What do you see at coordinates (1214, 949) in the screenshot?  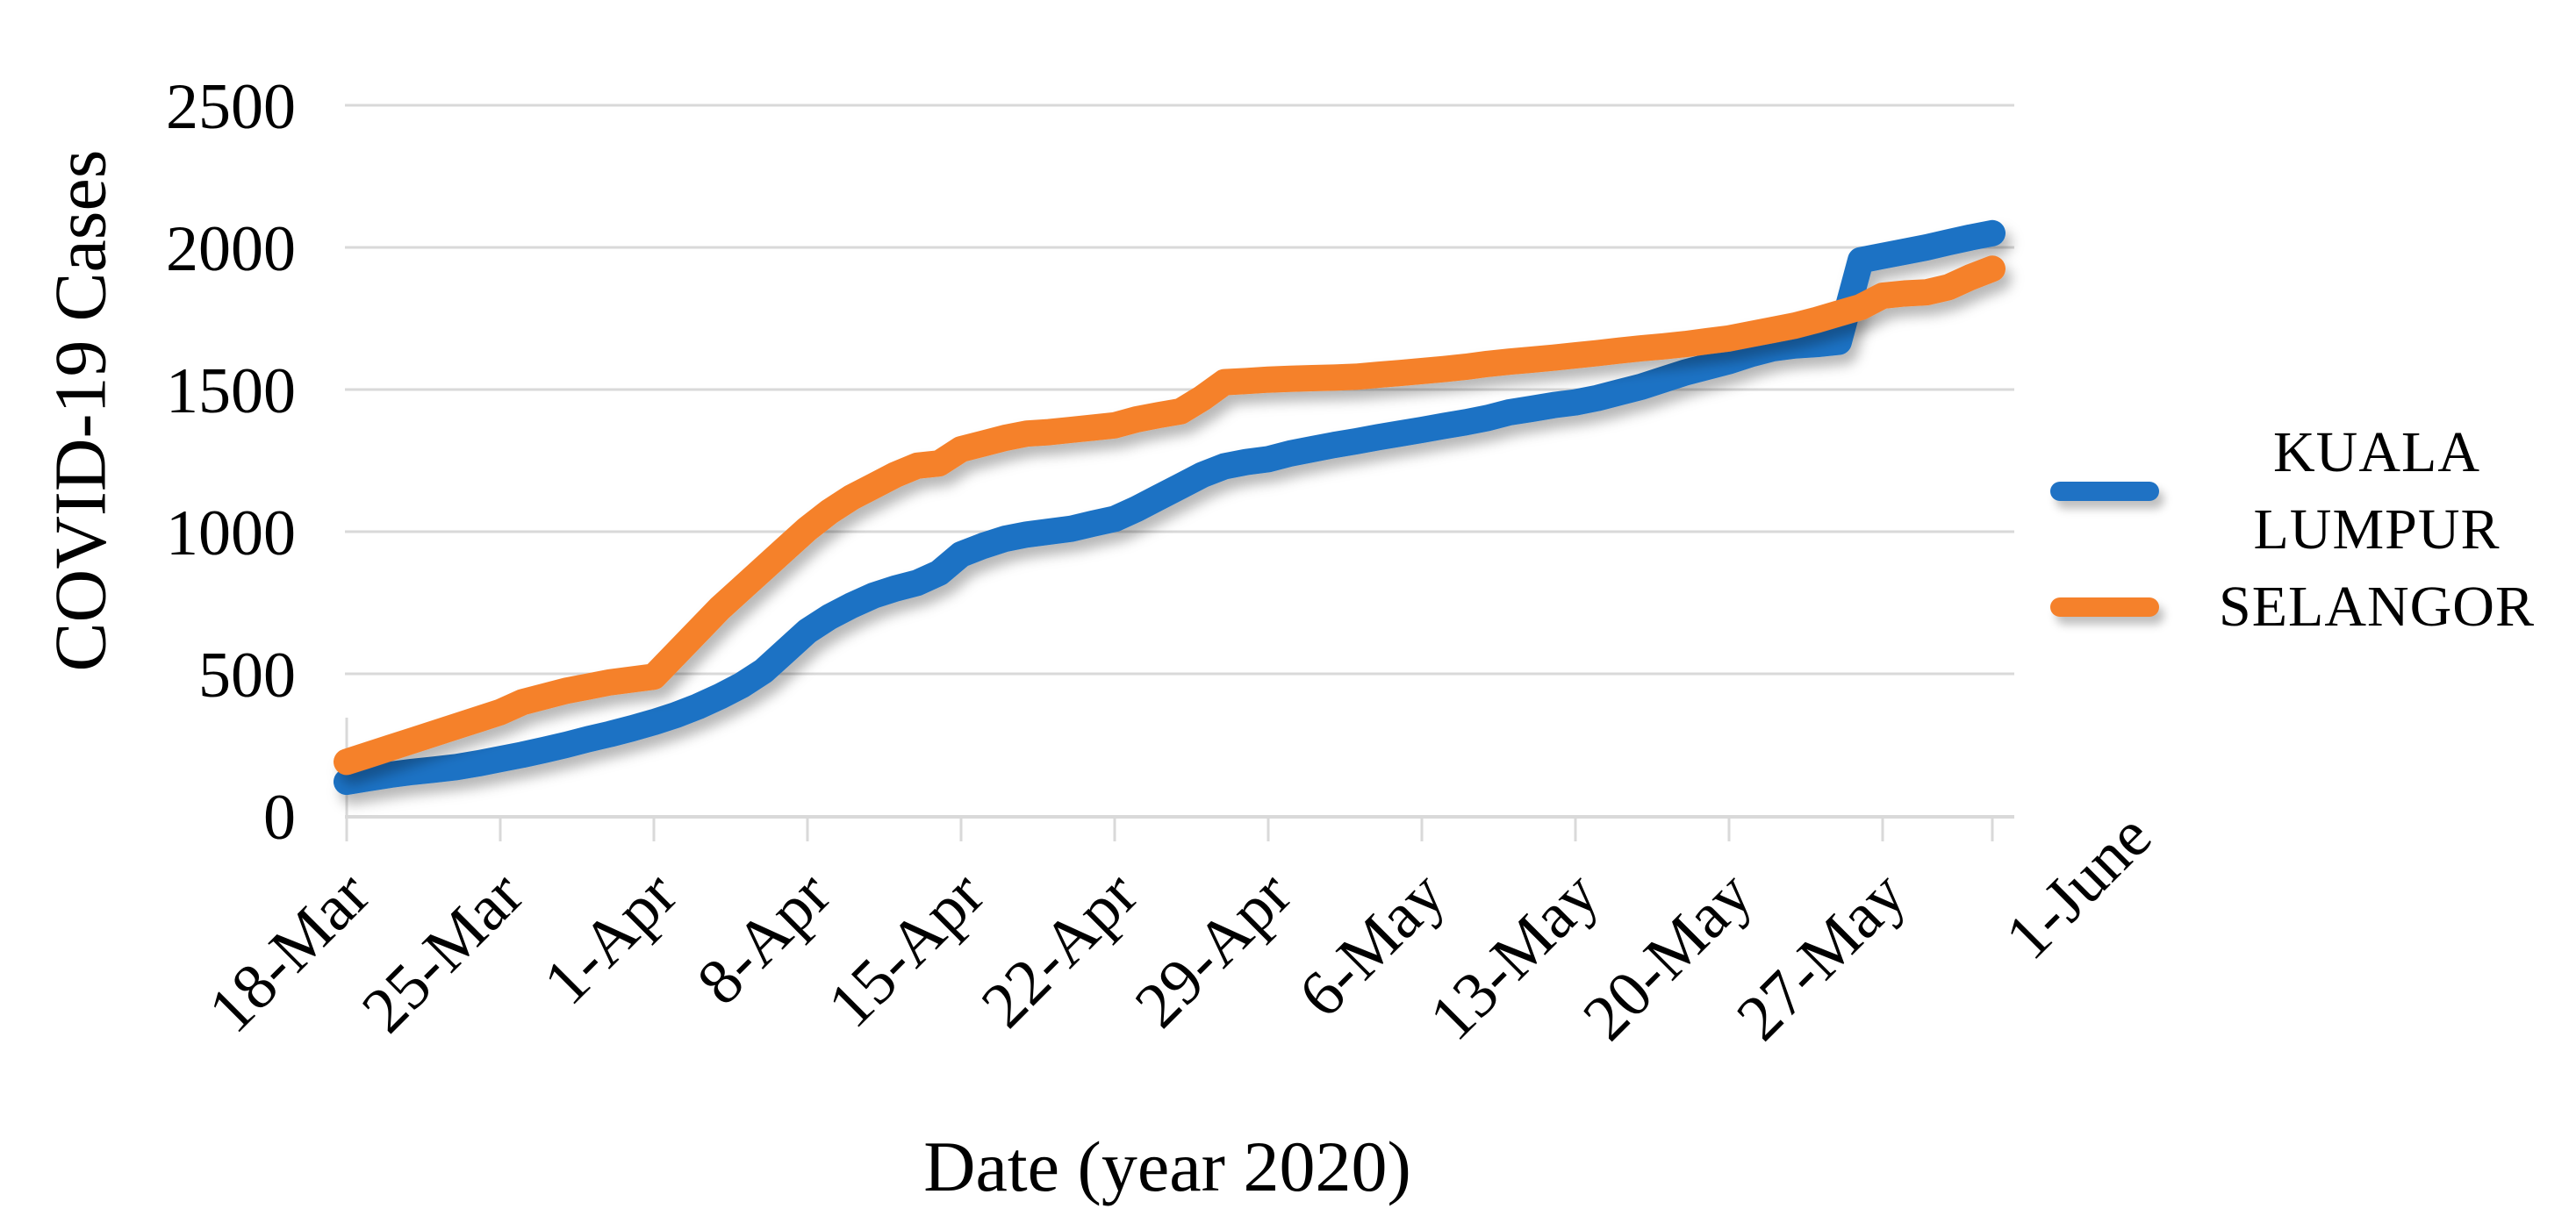 I see `x-tick-label-29-Apr: 29-Apr` at bounding box center [1214, 949].